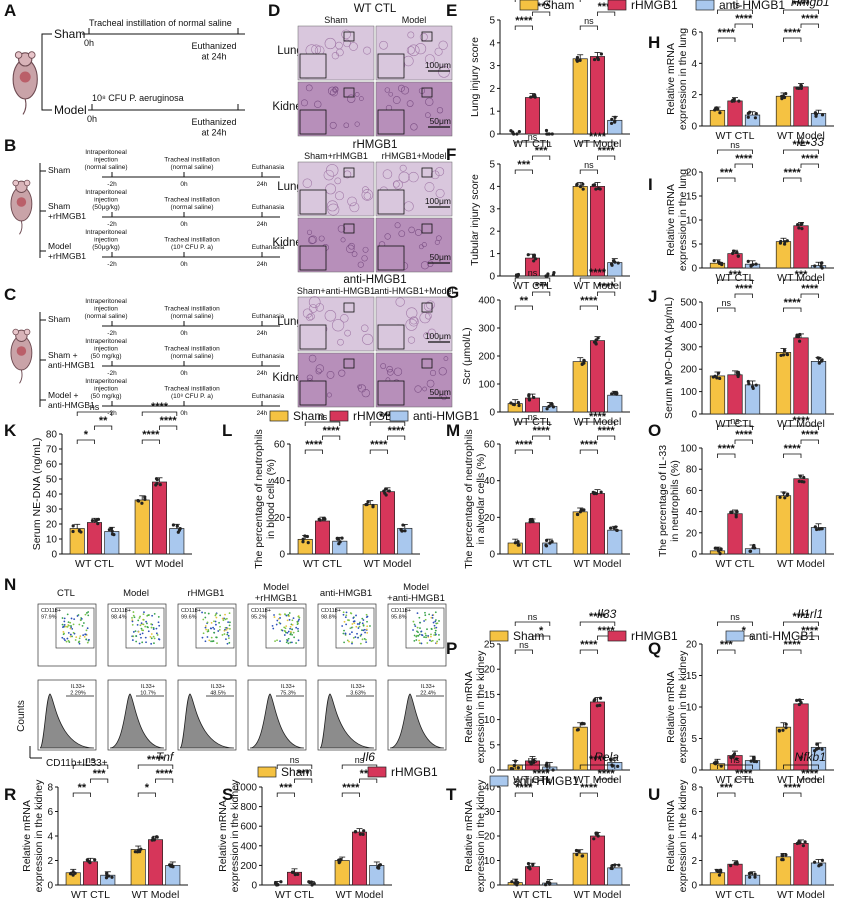 The image size is (851, 900). What do you see at coordinates (694, 64) in the screenshot?
I see `y-tick-label: 4` at bounding box center [694, 64].